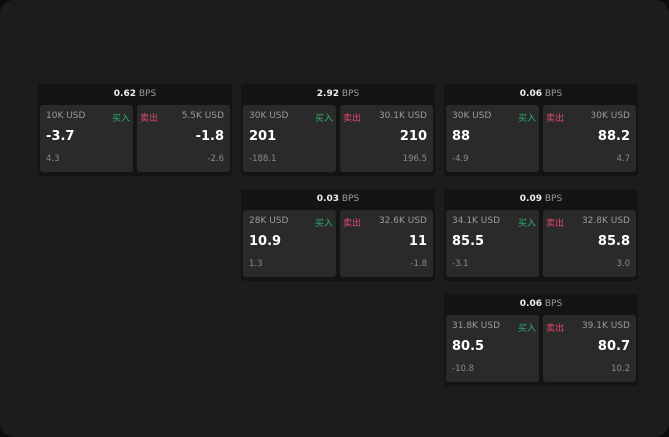  Describe the element at coordinates (417, 241) in the screenshot. I see `sell-price: 11` at that location.